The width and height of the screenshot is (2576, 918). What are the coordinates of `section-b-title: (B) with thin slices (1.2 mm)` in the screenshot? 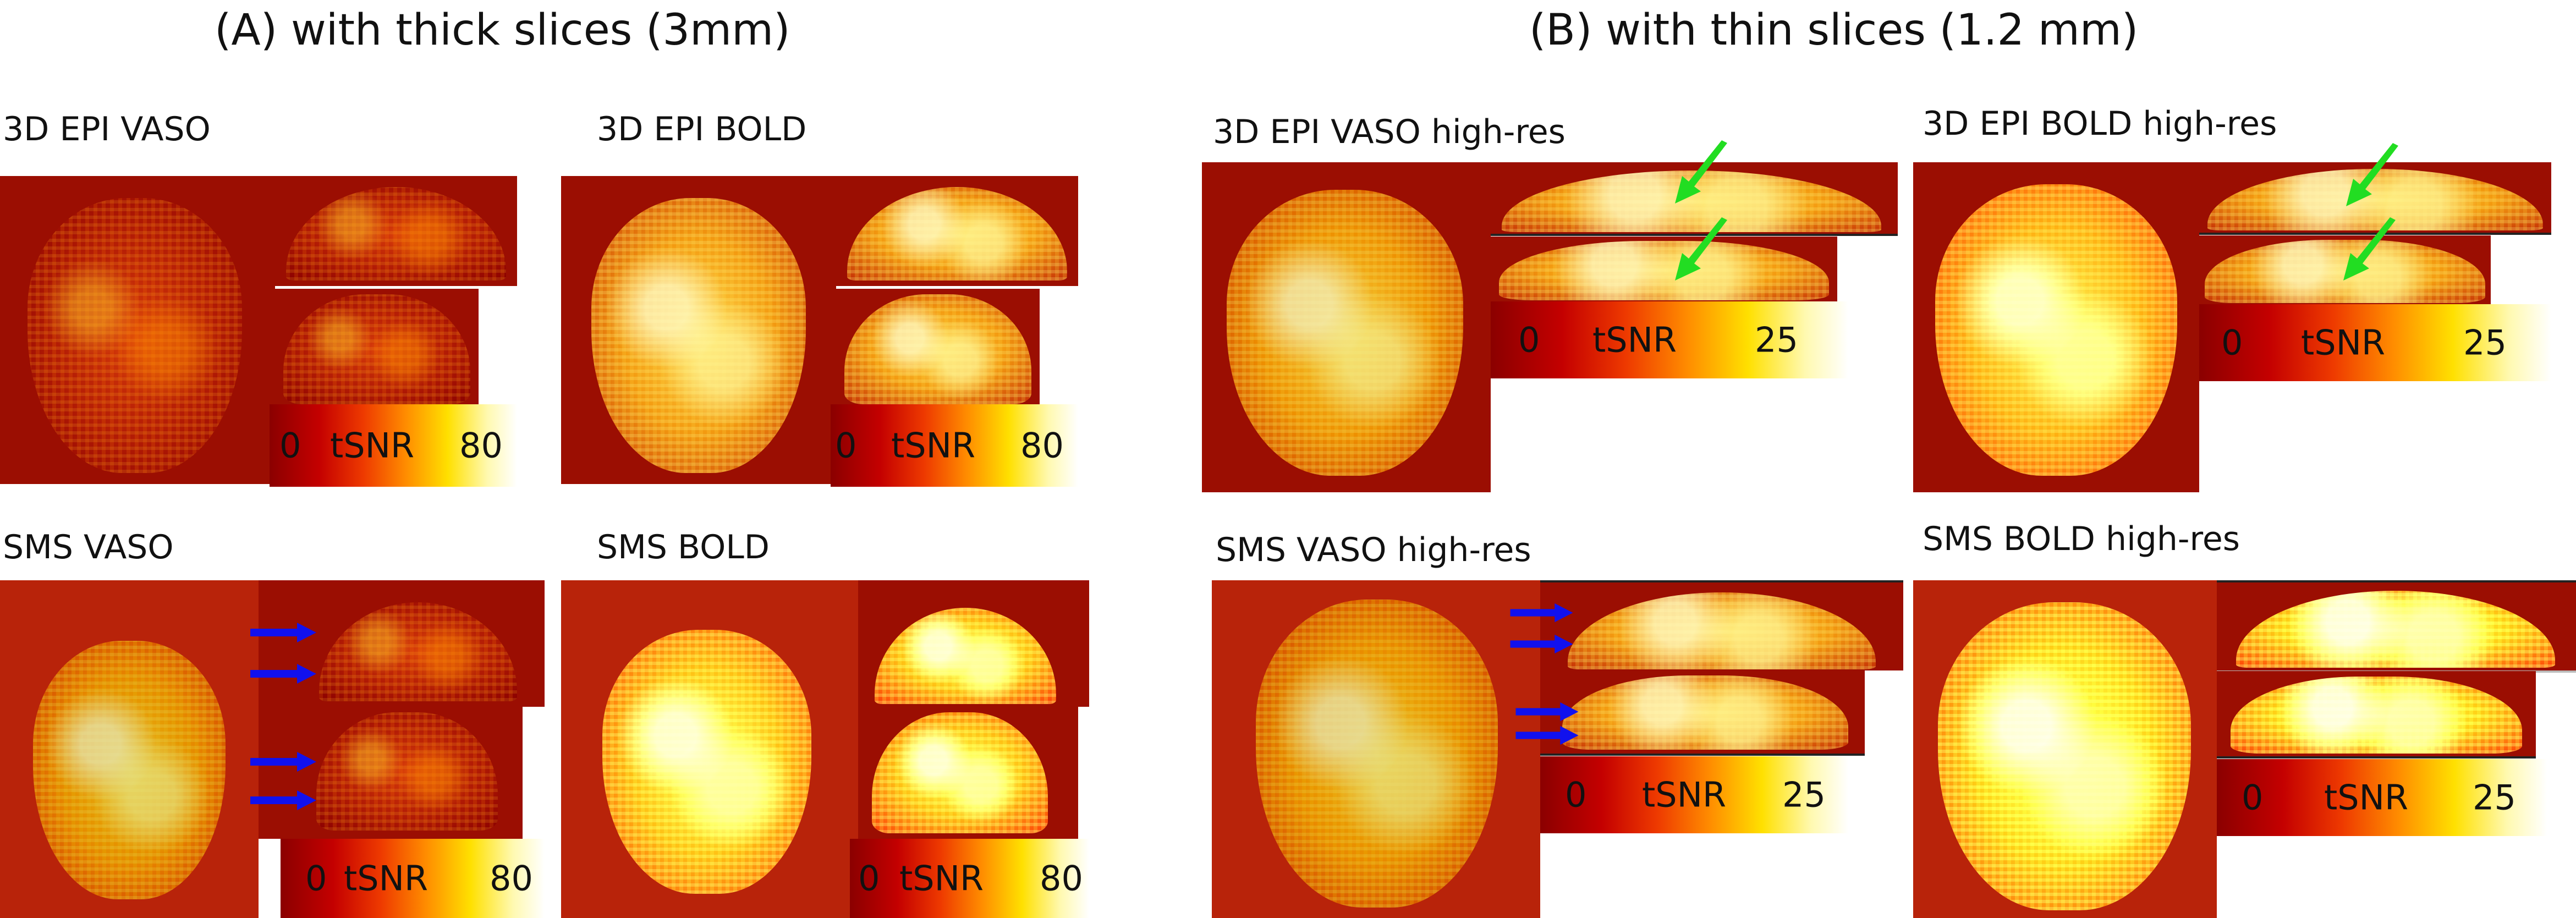 It's located at (1834, 30).